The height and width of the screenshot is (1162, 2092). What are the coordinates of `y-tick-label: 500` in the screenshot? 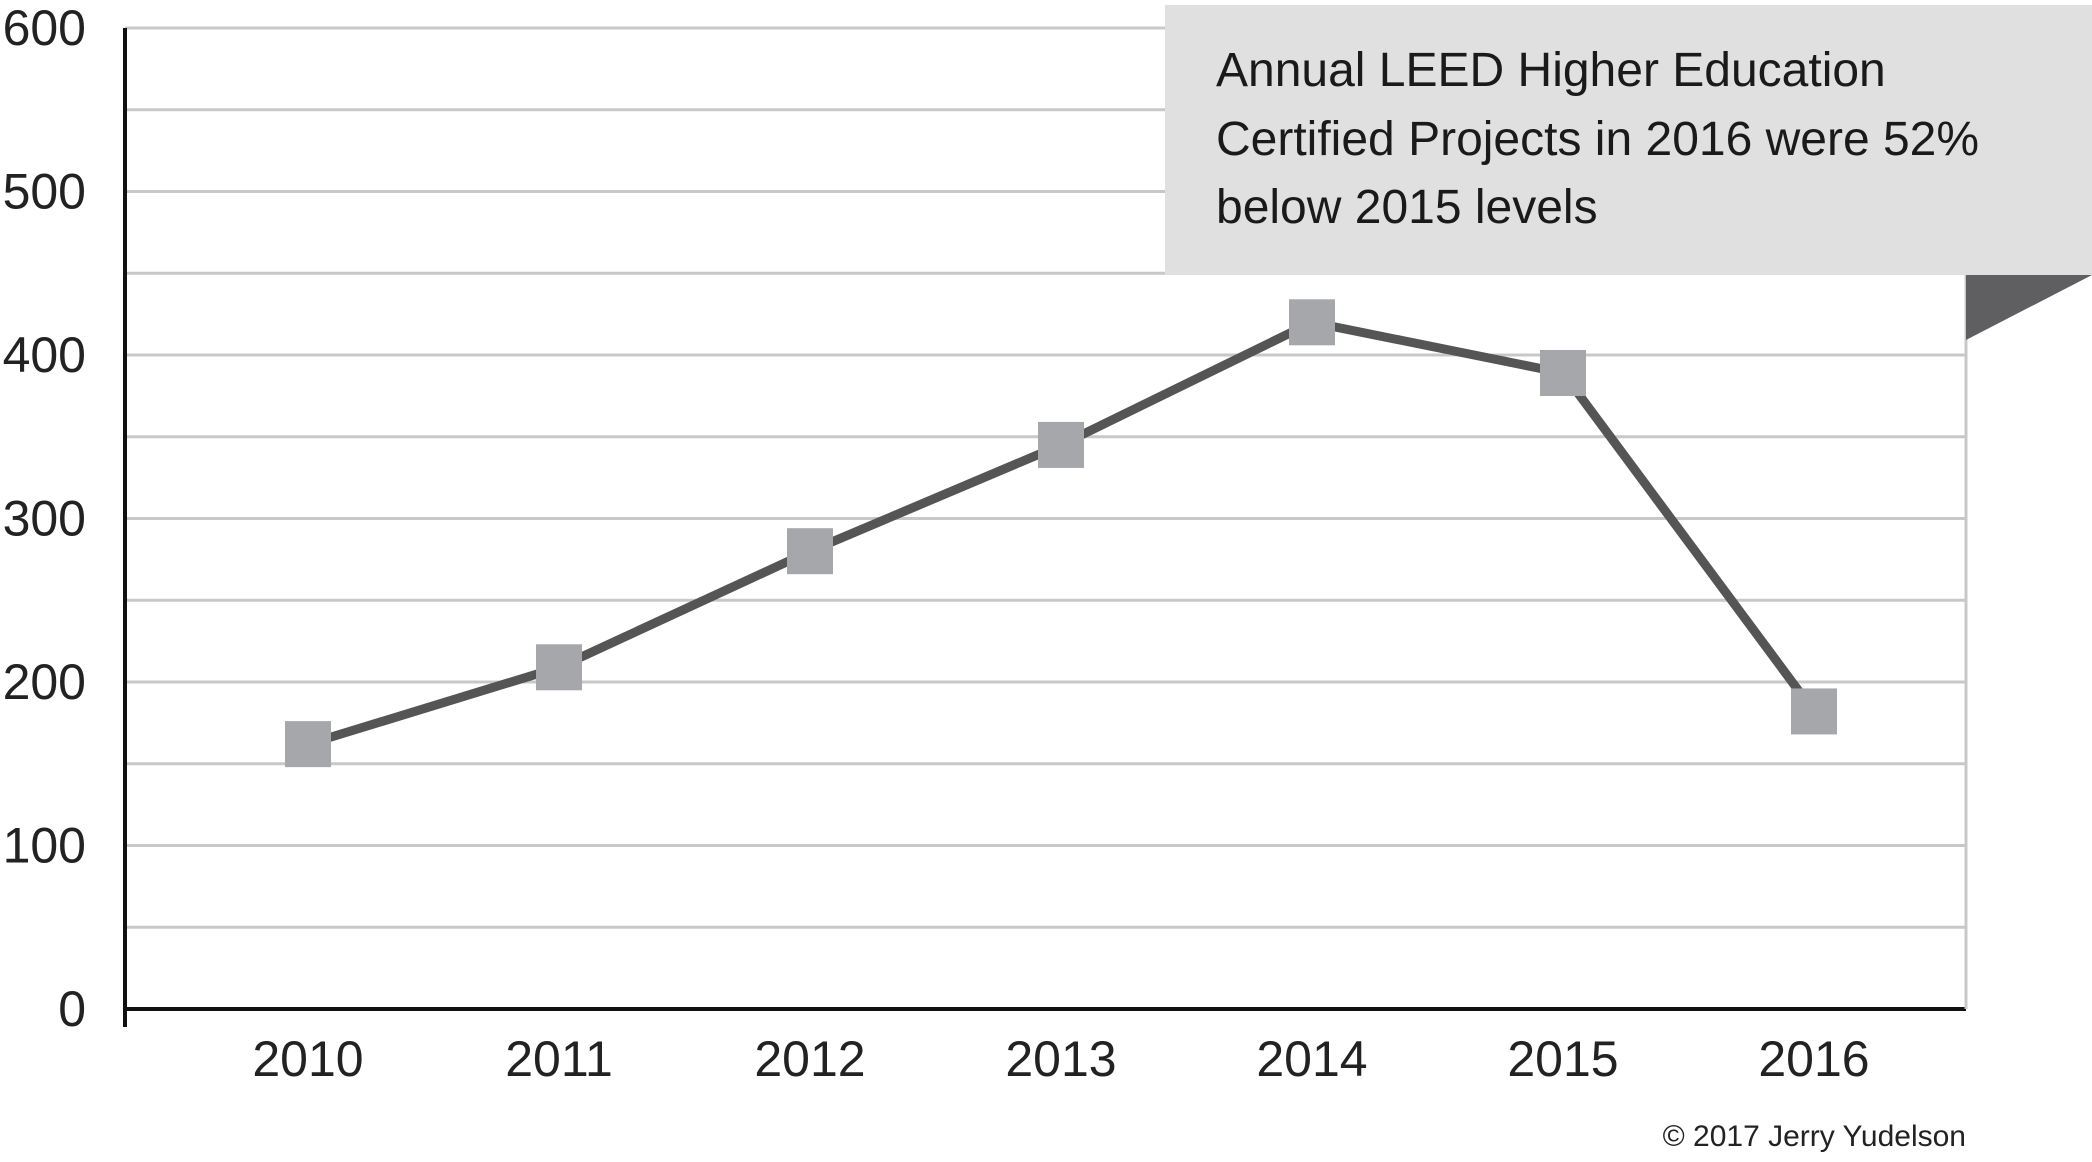 It's located at (44, 192).